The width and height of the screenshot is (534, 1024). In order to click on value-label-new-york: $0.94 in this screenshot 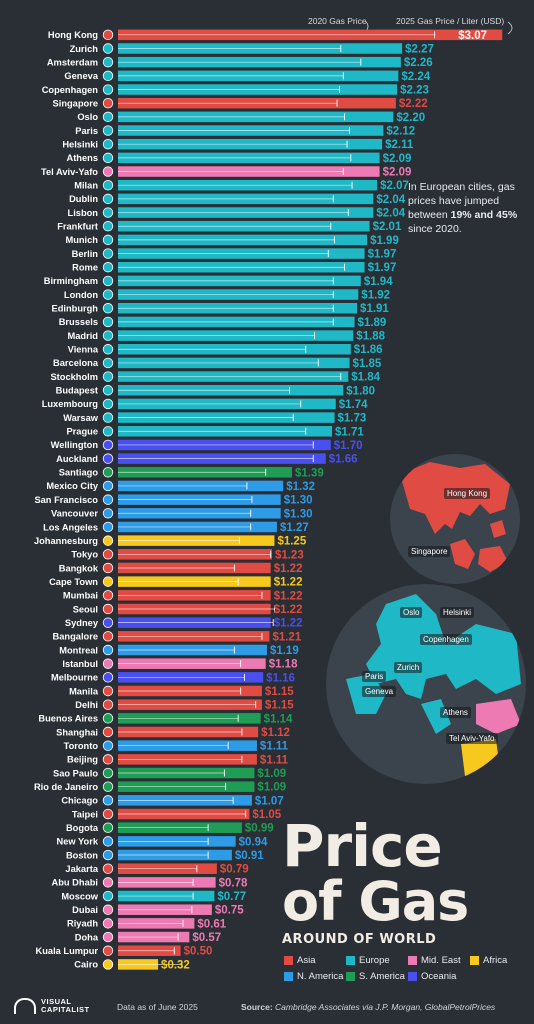, I will do `click(253, 842)`.